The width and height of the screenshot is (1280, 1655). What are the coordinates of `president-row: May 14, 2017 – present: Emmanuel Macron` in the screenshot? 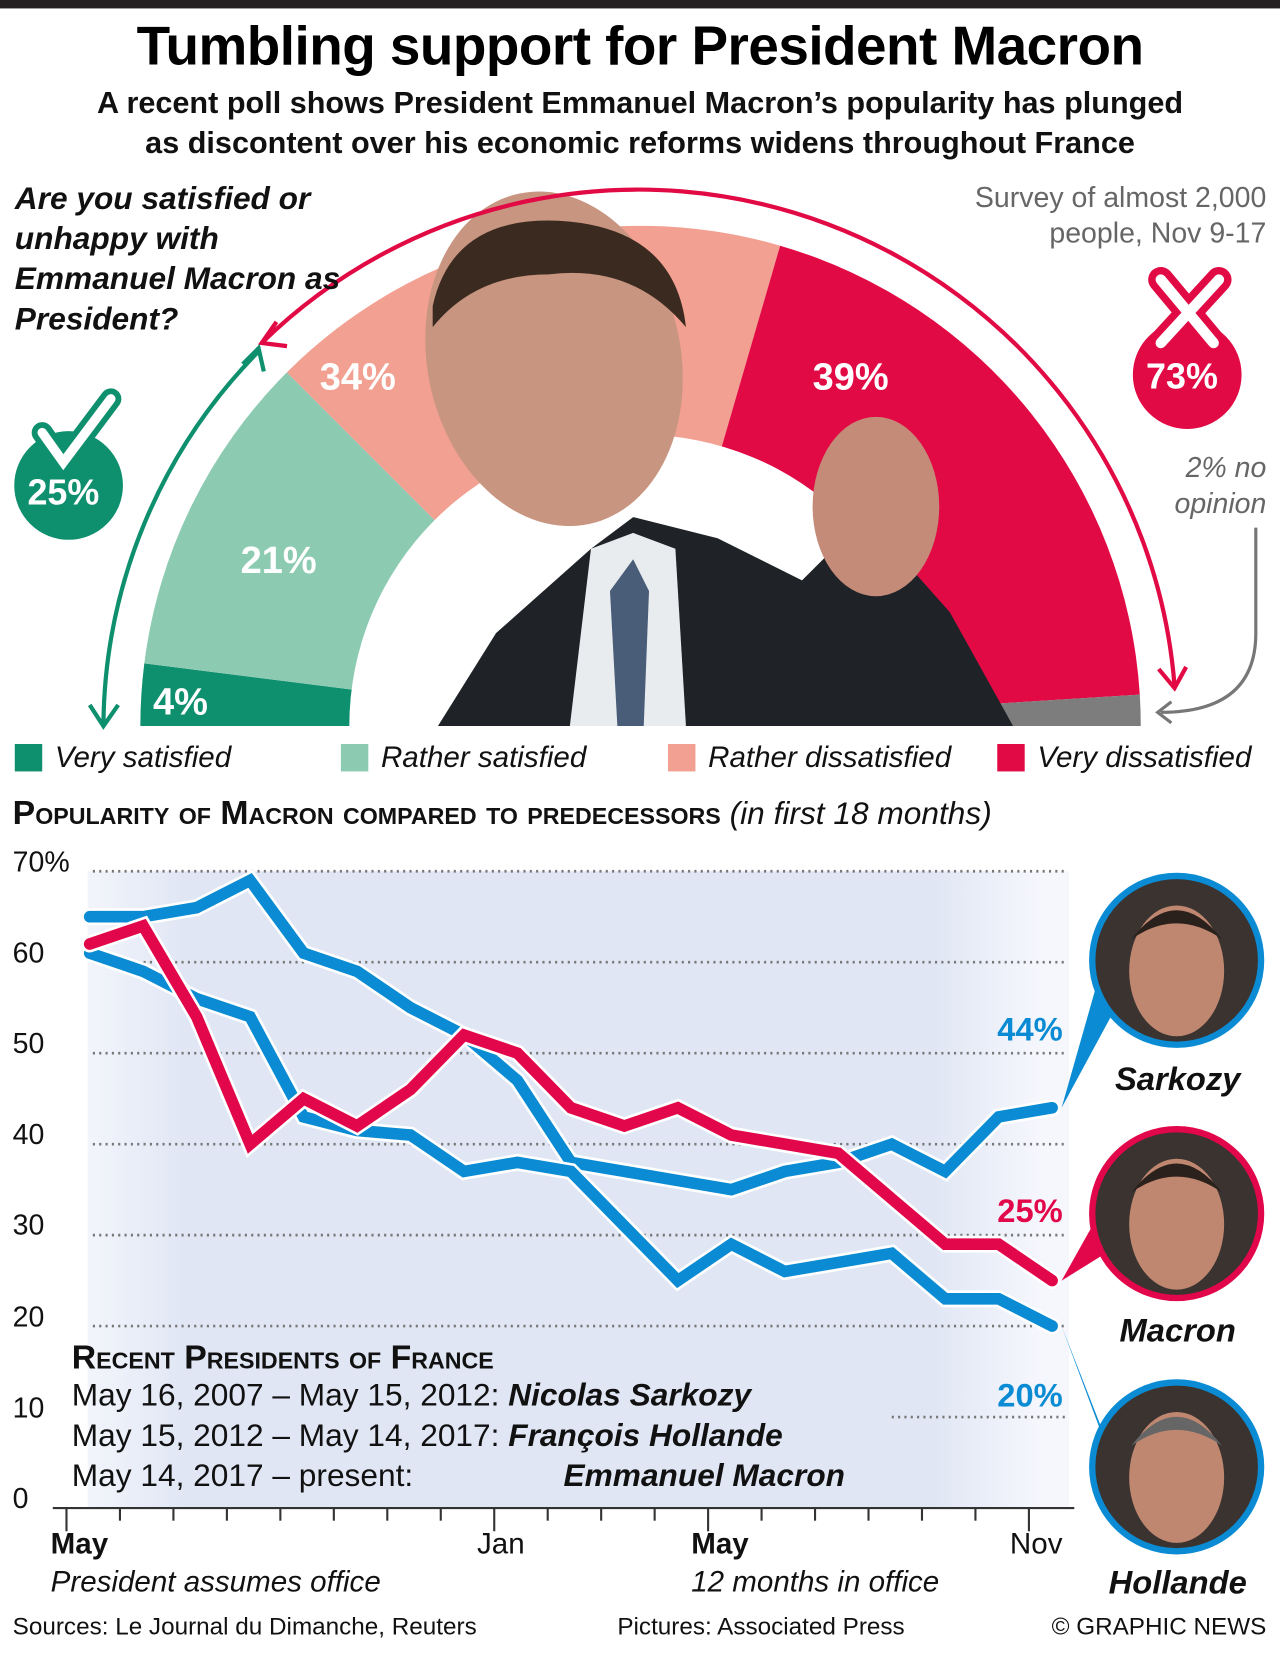 It's located at (458, 1476).